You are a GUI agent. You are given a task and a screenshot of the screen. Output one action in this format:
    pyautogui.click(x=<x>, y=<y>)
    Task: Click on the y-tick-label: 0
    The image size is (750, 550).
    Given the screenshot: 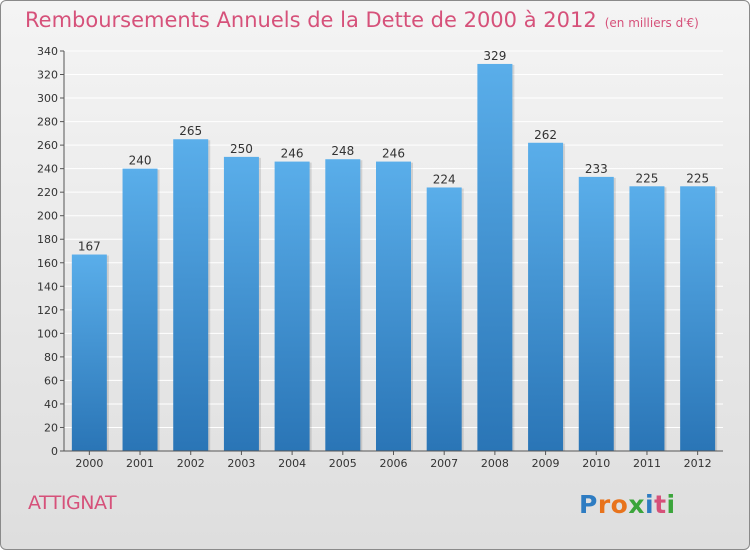 What is the action you would take?
    pyautogui.click(x=54, y=451)
    